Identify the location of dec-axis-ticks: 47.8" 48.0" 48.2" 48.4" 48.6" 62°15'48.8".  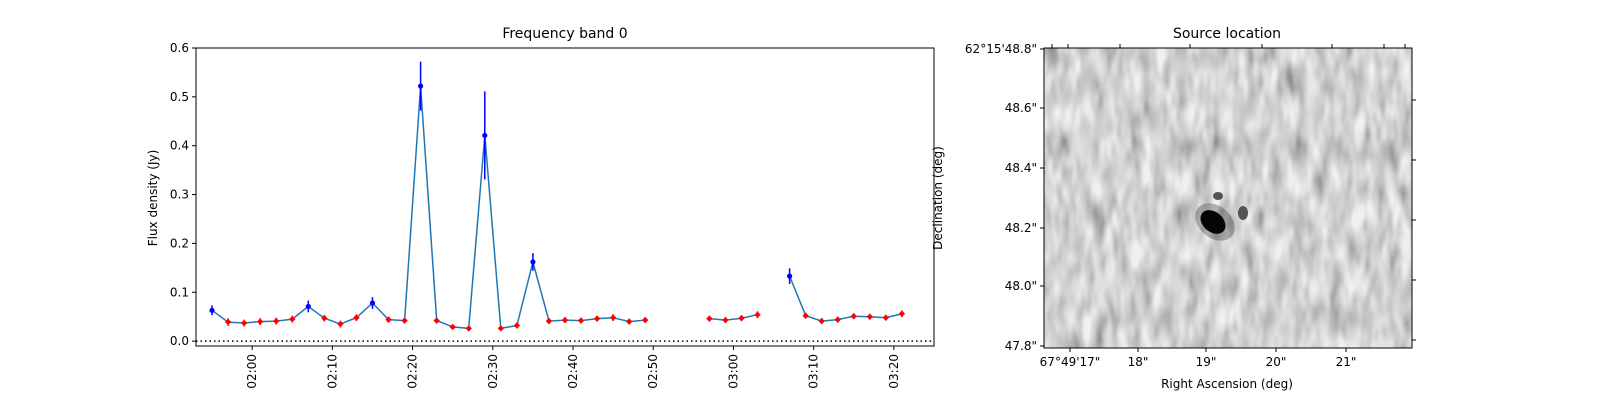
(1004, 197).